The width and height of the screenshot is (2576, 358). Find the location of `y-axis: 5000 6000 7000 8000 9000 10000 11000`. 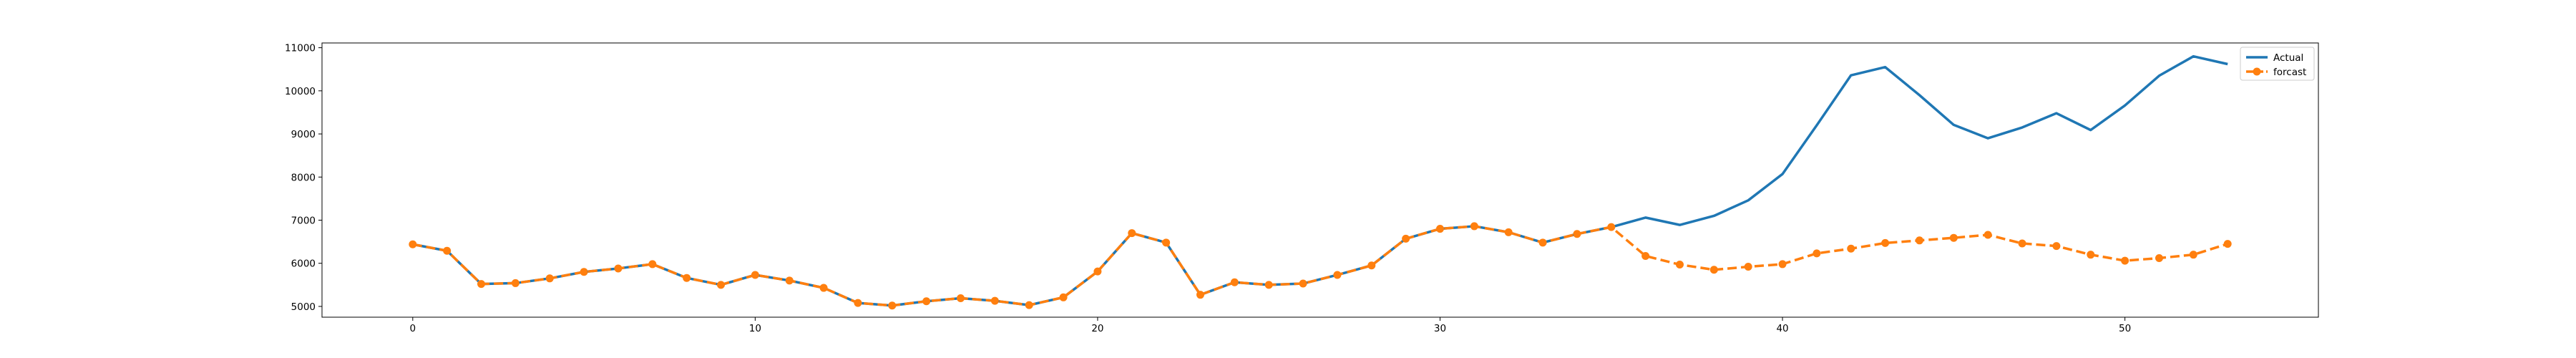

y-axis: 5000 6000 7000 8000 9000 10000 11000 is located at coordinates (303, 178).